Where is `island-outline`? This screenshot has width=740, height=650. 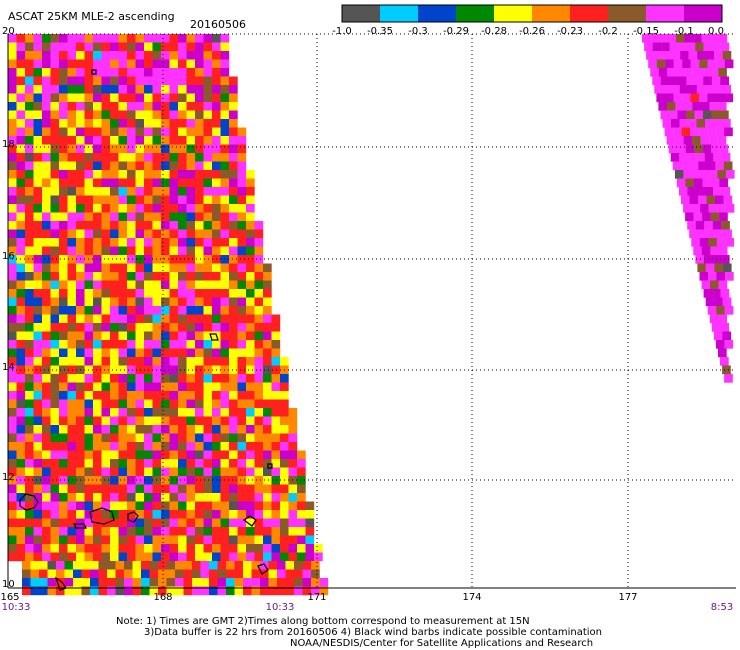
island-outline is located at coordinates (80, 526).